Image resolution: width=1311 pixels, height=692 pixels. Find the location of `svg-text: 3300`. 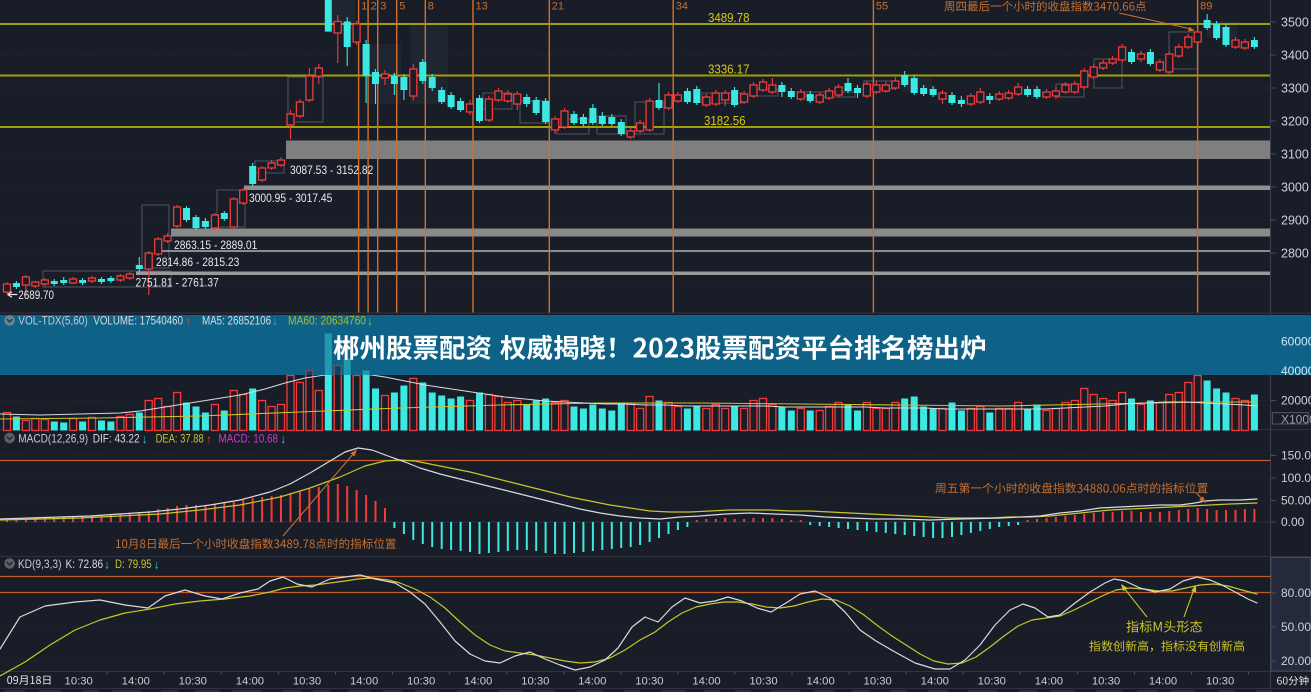

svg-text: 3300 is located at coordinates (1295, 89).